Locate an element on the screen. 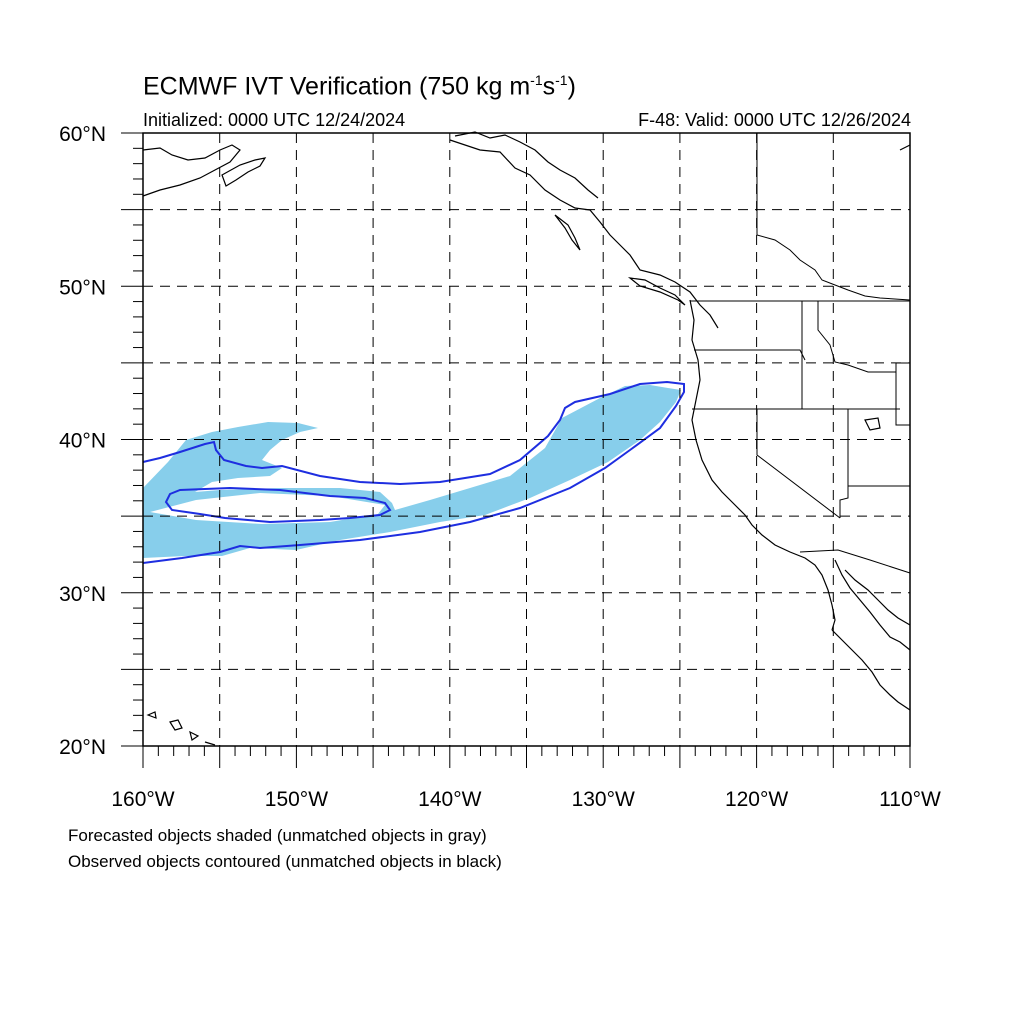 The height and width of the screenshot is (1024, 1024). valid-time: F-48: Valid: 0000 UTC 12/26/2024 is located at coordinates (774, 120).